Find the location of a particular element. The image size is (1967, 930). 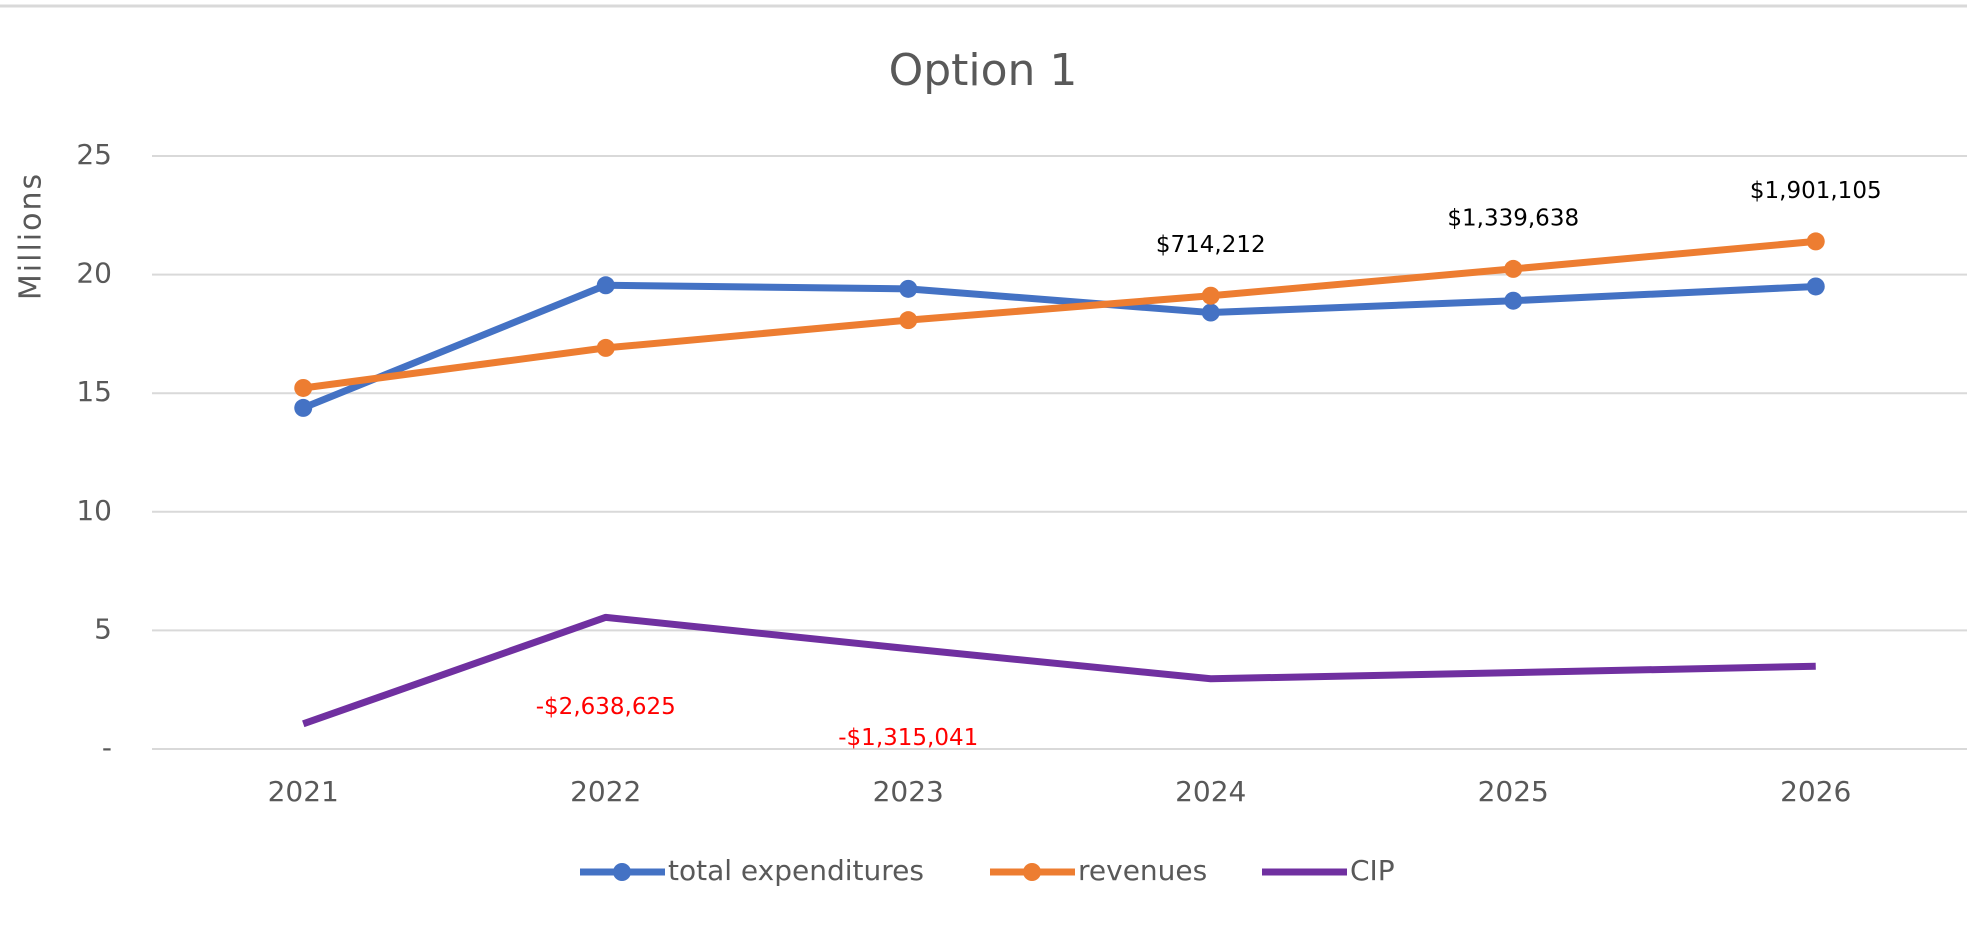

chart-title: Option 1 is located at coordinates (983, 70).